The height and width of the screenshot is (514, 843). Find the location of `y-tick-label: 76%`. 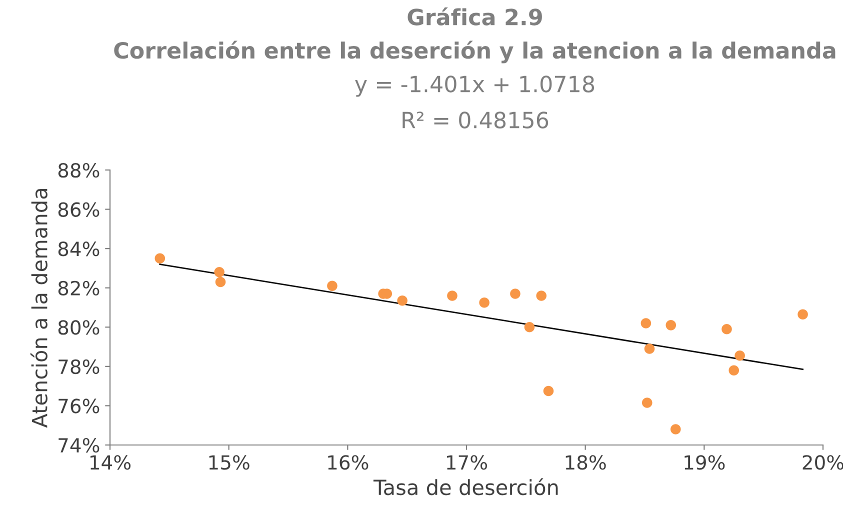

y-tick-label: 76% is located at coordinates (79, 406).